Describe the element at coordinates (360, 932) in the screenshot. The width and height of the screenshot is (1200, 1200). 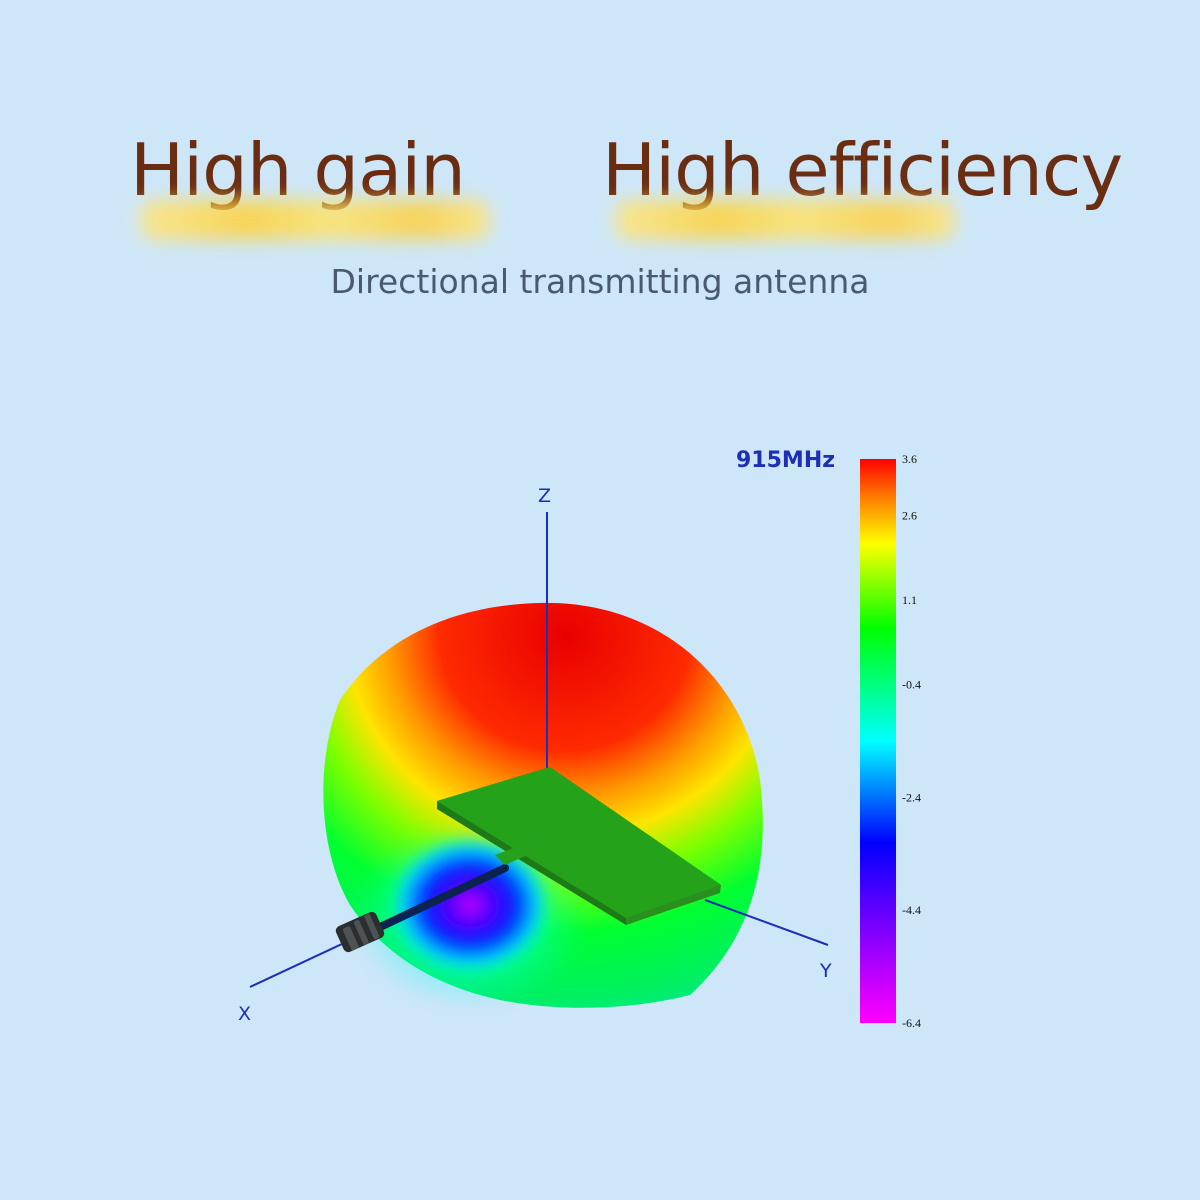
I see `sma-connector` at that location.